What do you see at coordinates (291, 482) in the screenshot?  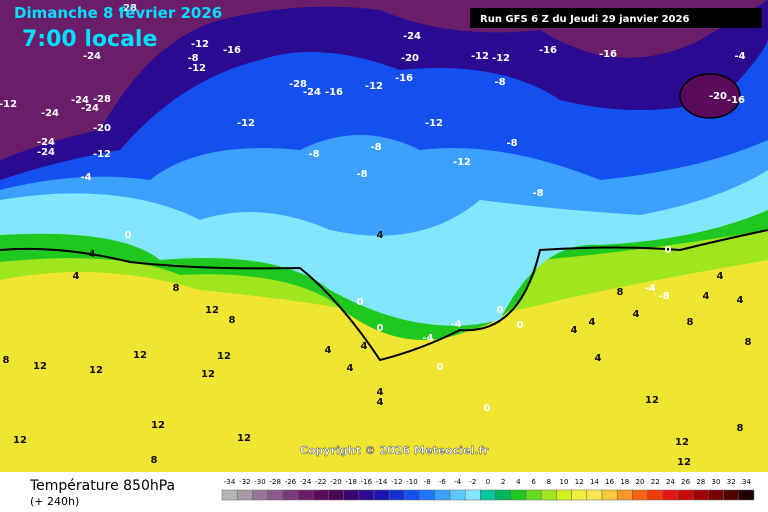 I see `legend-label: -26` at bounding box center [291, 482].